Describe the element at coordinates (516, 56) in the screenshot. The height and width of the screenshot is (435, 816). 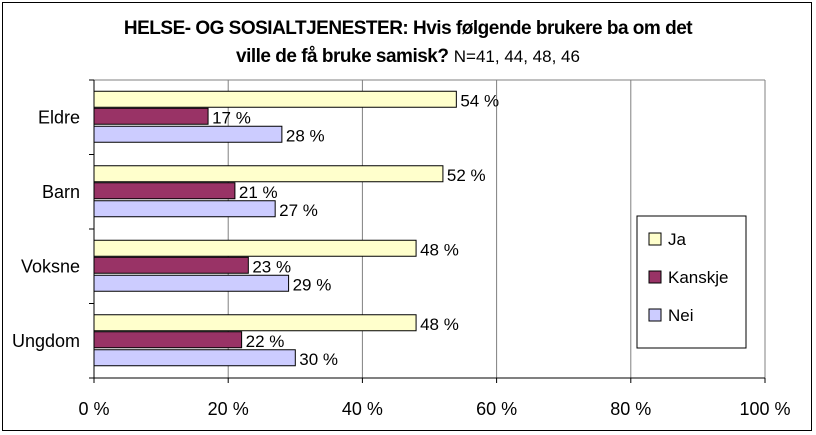
I see `chart-subtitle: N=41, 44, 48, 46` at that location.